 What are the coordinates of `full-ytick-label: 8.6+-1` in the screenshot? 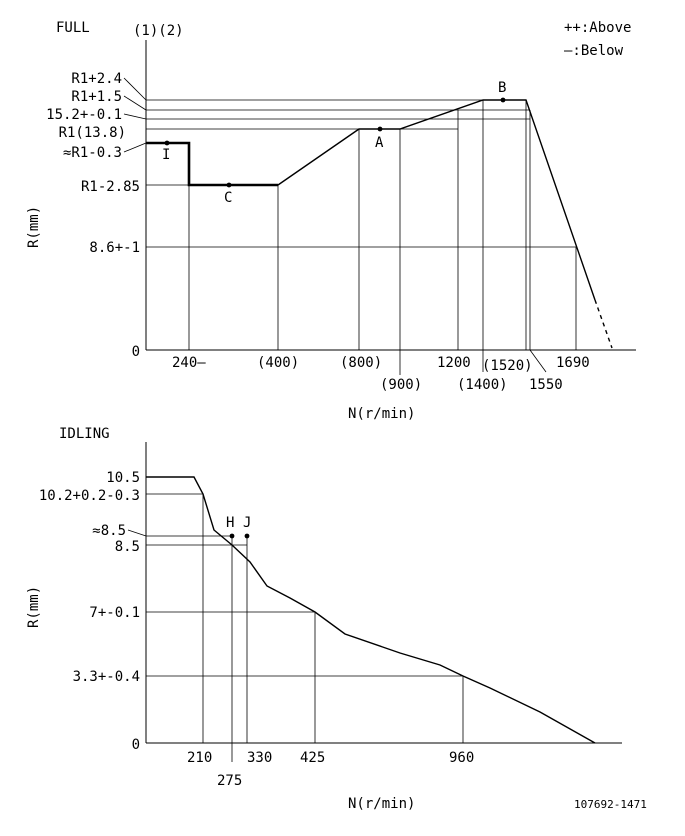 It's located at (114, 248).